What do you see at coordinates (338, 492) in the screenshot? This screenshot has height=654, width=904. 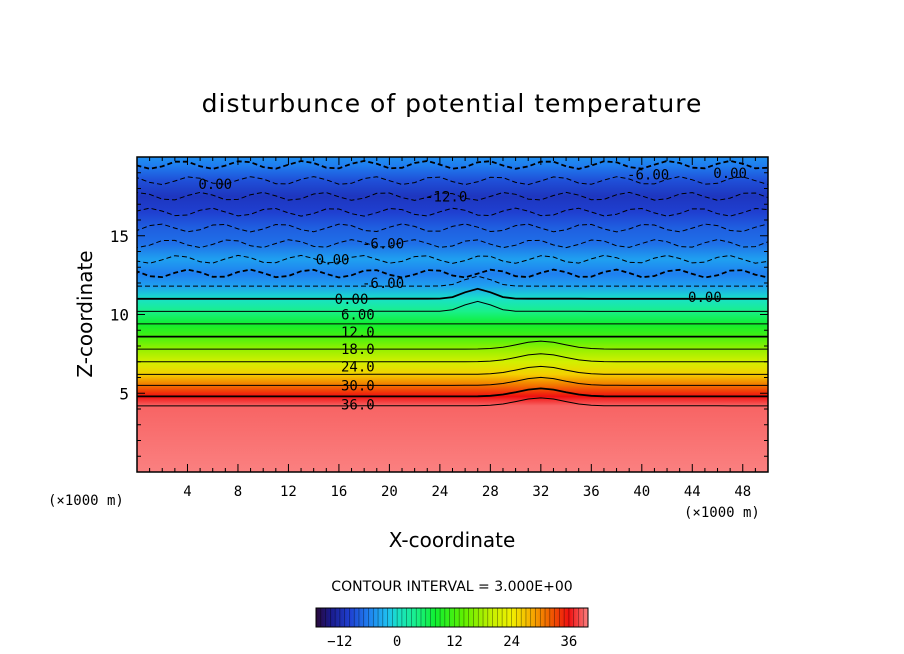 I see `x-tick-label: 16` at bounding box center [338, 492].